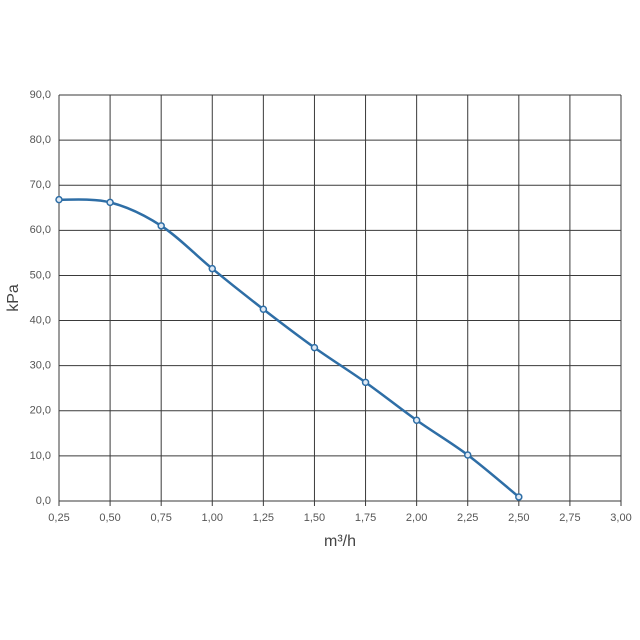 The width and height of the screenshot is (640, 640). Describe the element at coordinates (467, 518) in the screenshot. I see `x-tick-label: 2,25` at that location.